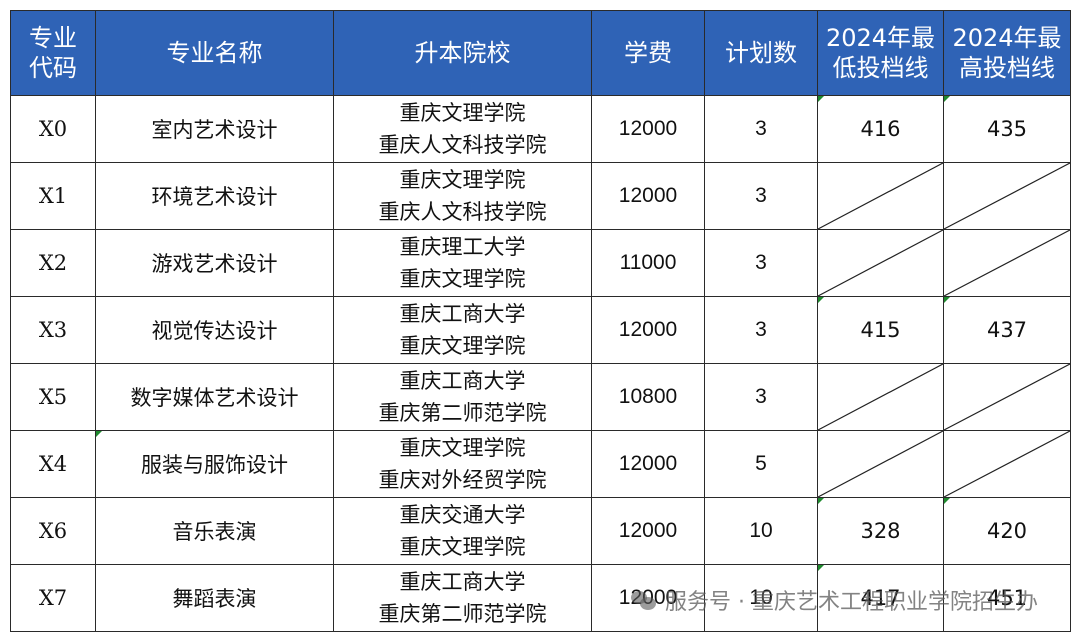  I want to click on cell-code: X2, so click(53, 263).